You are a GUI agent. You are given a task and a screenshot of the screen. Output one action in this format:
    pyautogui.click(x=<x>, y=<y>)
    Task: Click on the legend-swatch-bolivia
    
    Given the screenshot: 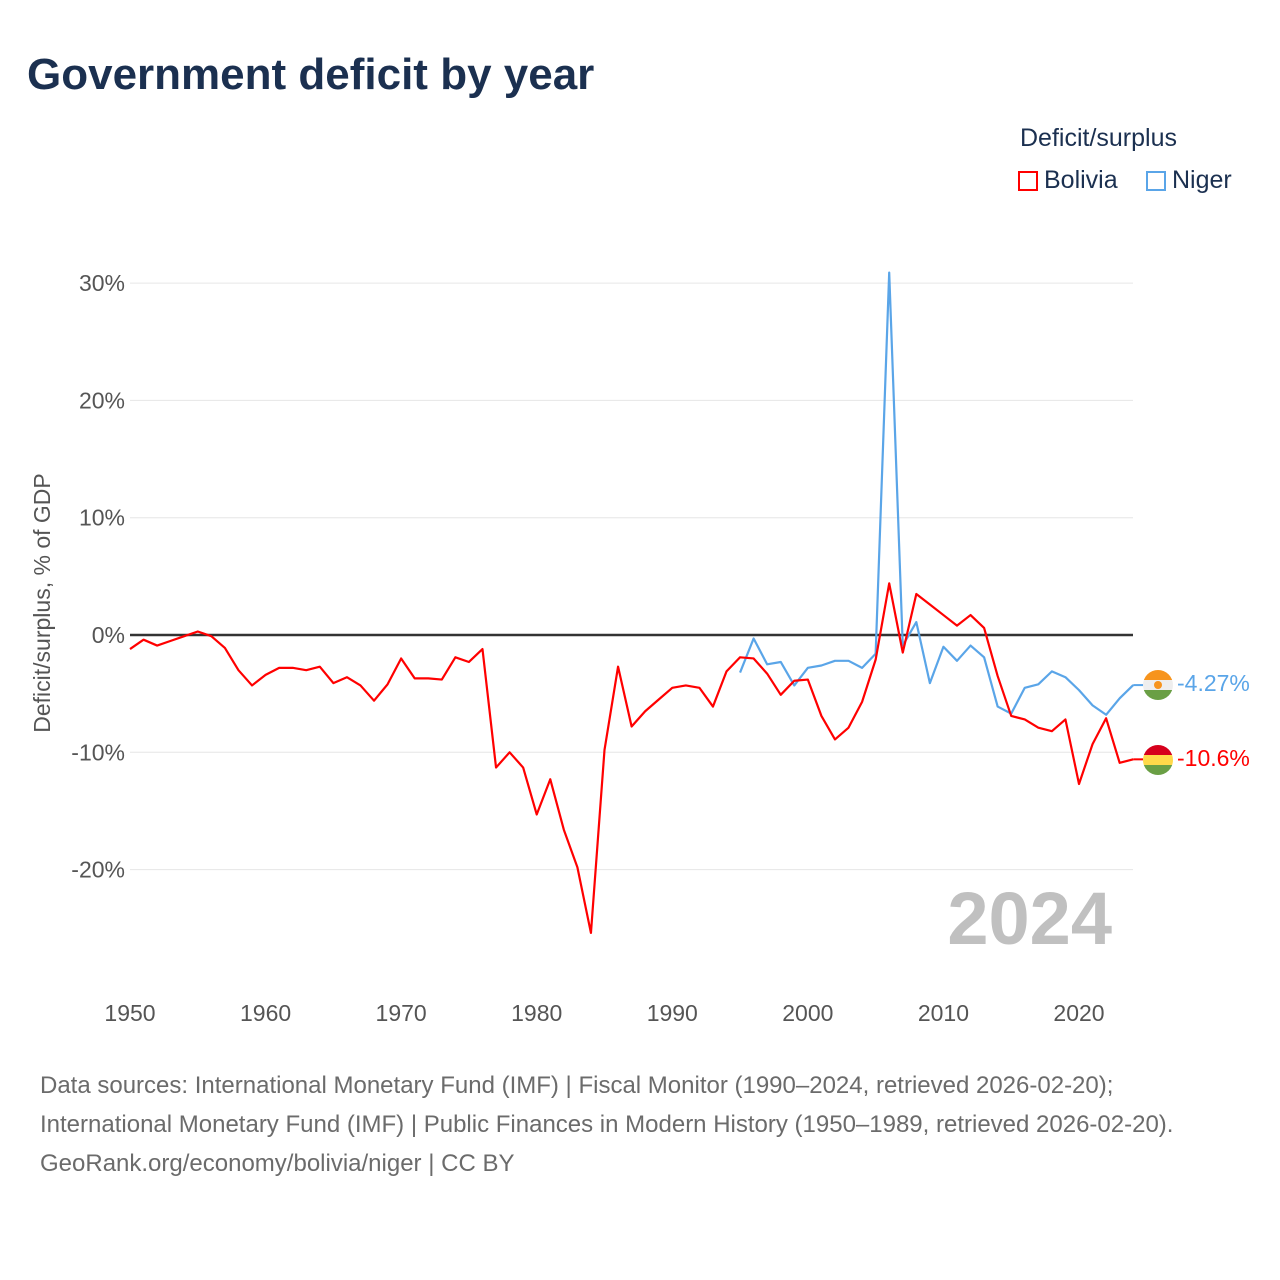 What is the action you would take?
    pyautogui.click(x=1028, y=180)
    